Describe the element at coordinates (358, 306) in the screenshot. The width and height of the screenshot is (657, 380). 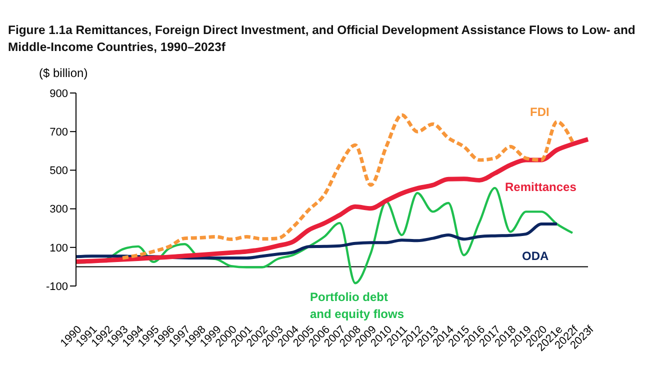
I see `series-label: Portfolio debt and equity flows` at that location.